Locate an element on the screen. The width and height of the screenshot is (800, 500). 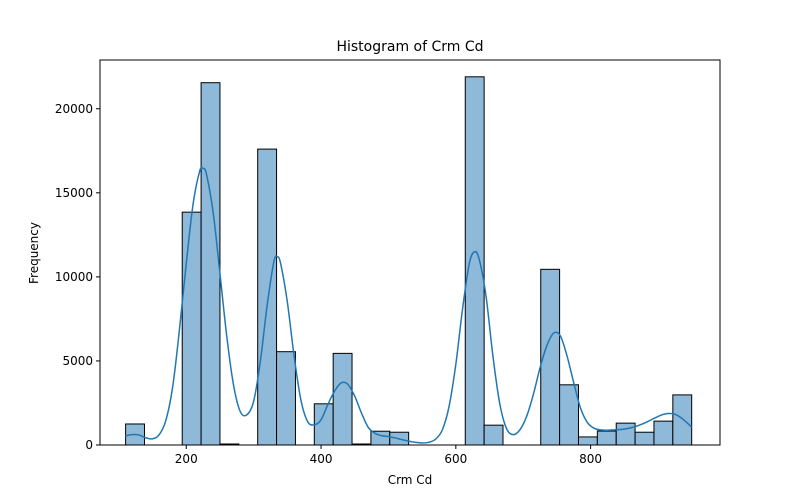
x-tick-label: 400 is located at coordinates (321, 459).